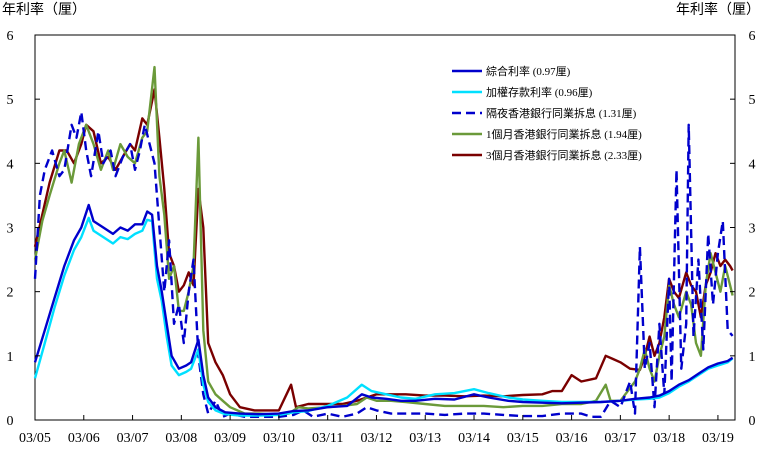 Image resolution: width=762 pixels, height=456 pixels. Describe the element at coordinates (752, 36) in the screenshot. I see `y-tick-label-right: 6` at that location.